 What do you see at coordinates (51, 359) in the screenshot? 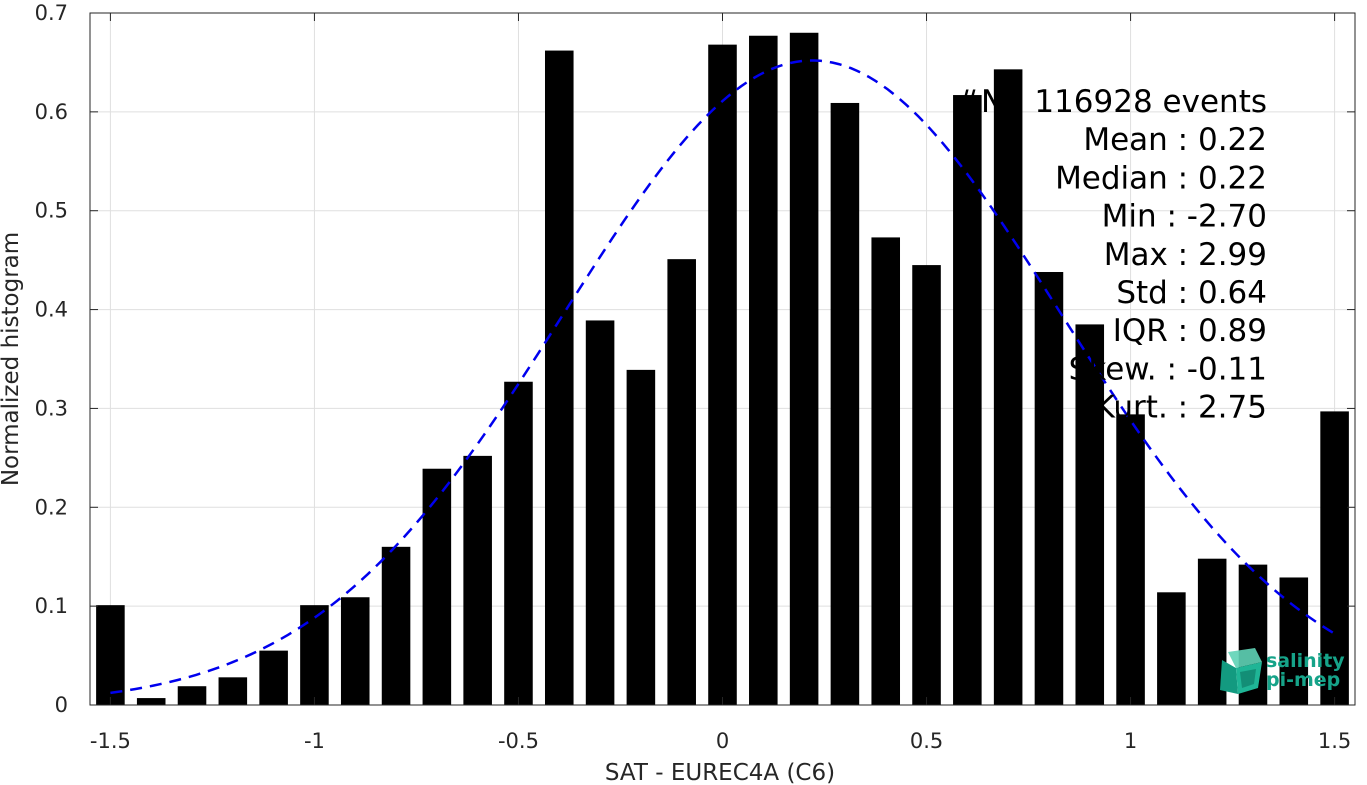
I see `y-tick-labels: 0 0.1 0.2 0.3 0.4 0.5 0.6 0.7` at bounding box center [51, 359].